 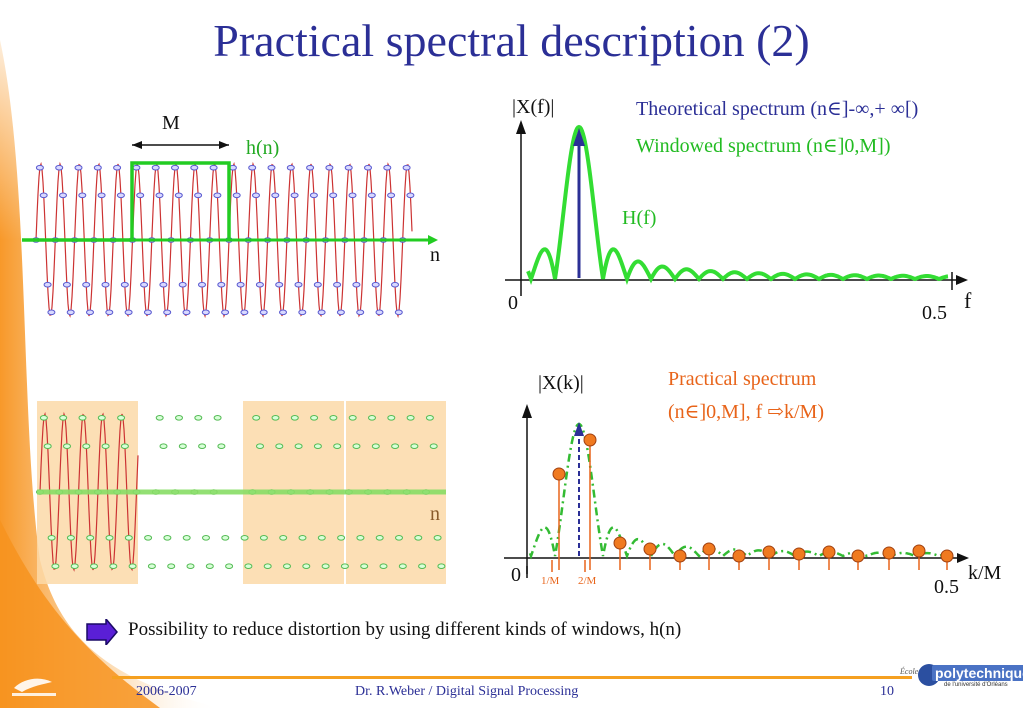 What do you see at coordinates (985, 573) in the screenshot?
I see `x-axis-label-bottom: k/M` at bounding box center [985, 573].